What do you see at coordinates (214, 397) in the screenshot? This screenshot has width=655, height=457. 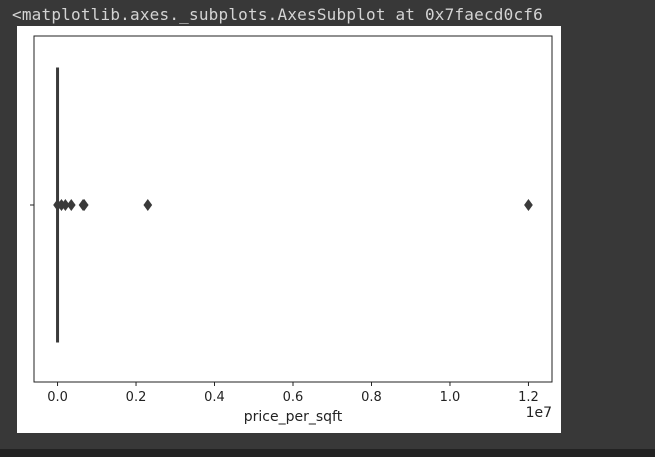 I see `x-tick-label: 0.4` at bounding box center [214, 397].